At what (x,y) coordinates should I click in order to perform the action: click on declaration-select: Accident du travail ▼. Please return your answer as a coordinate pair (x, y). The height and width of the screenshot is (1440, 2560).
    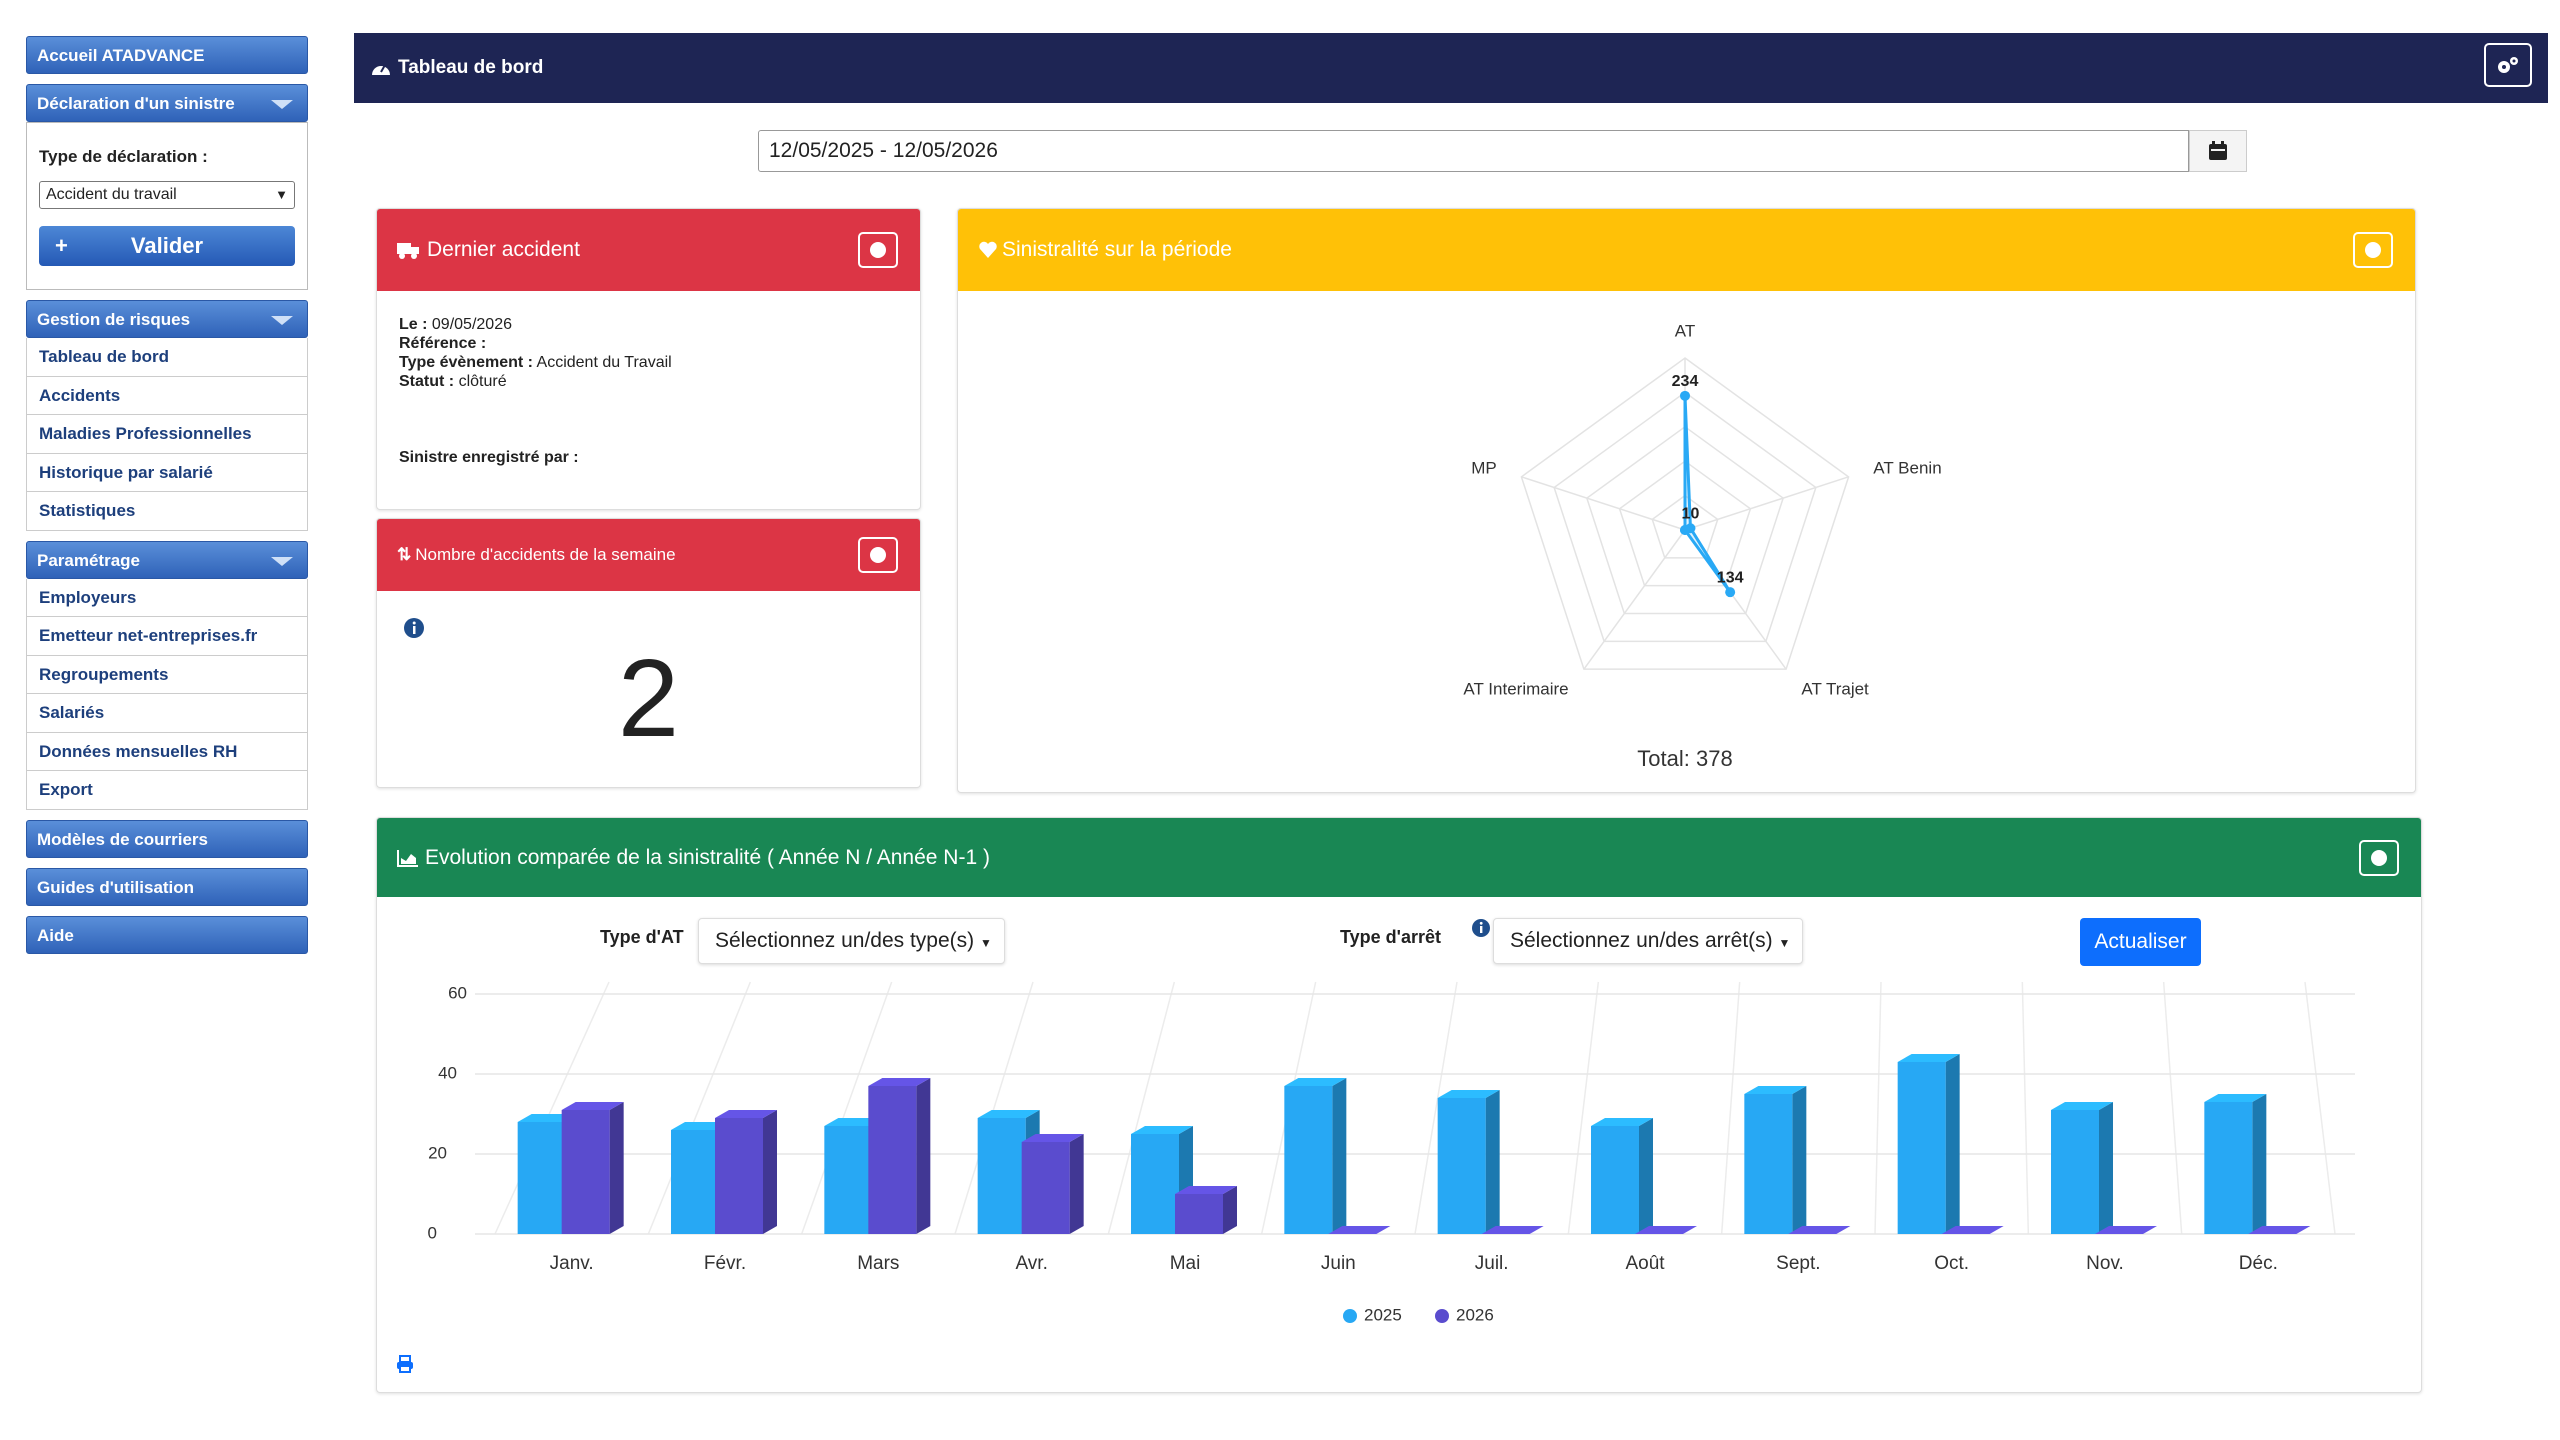
    Looking at the image, I should click on (167, 195).